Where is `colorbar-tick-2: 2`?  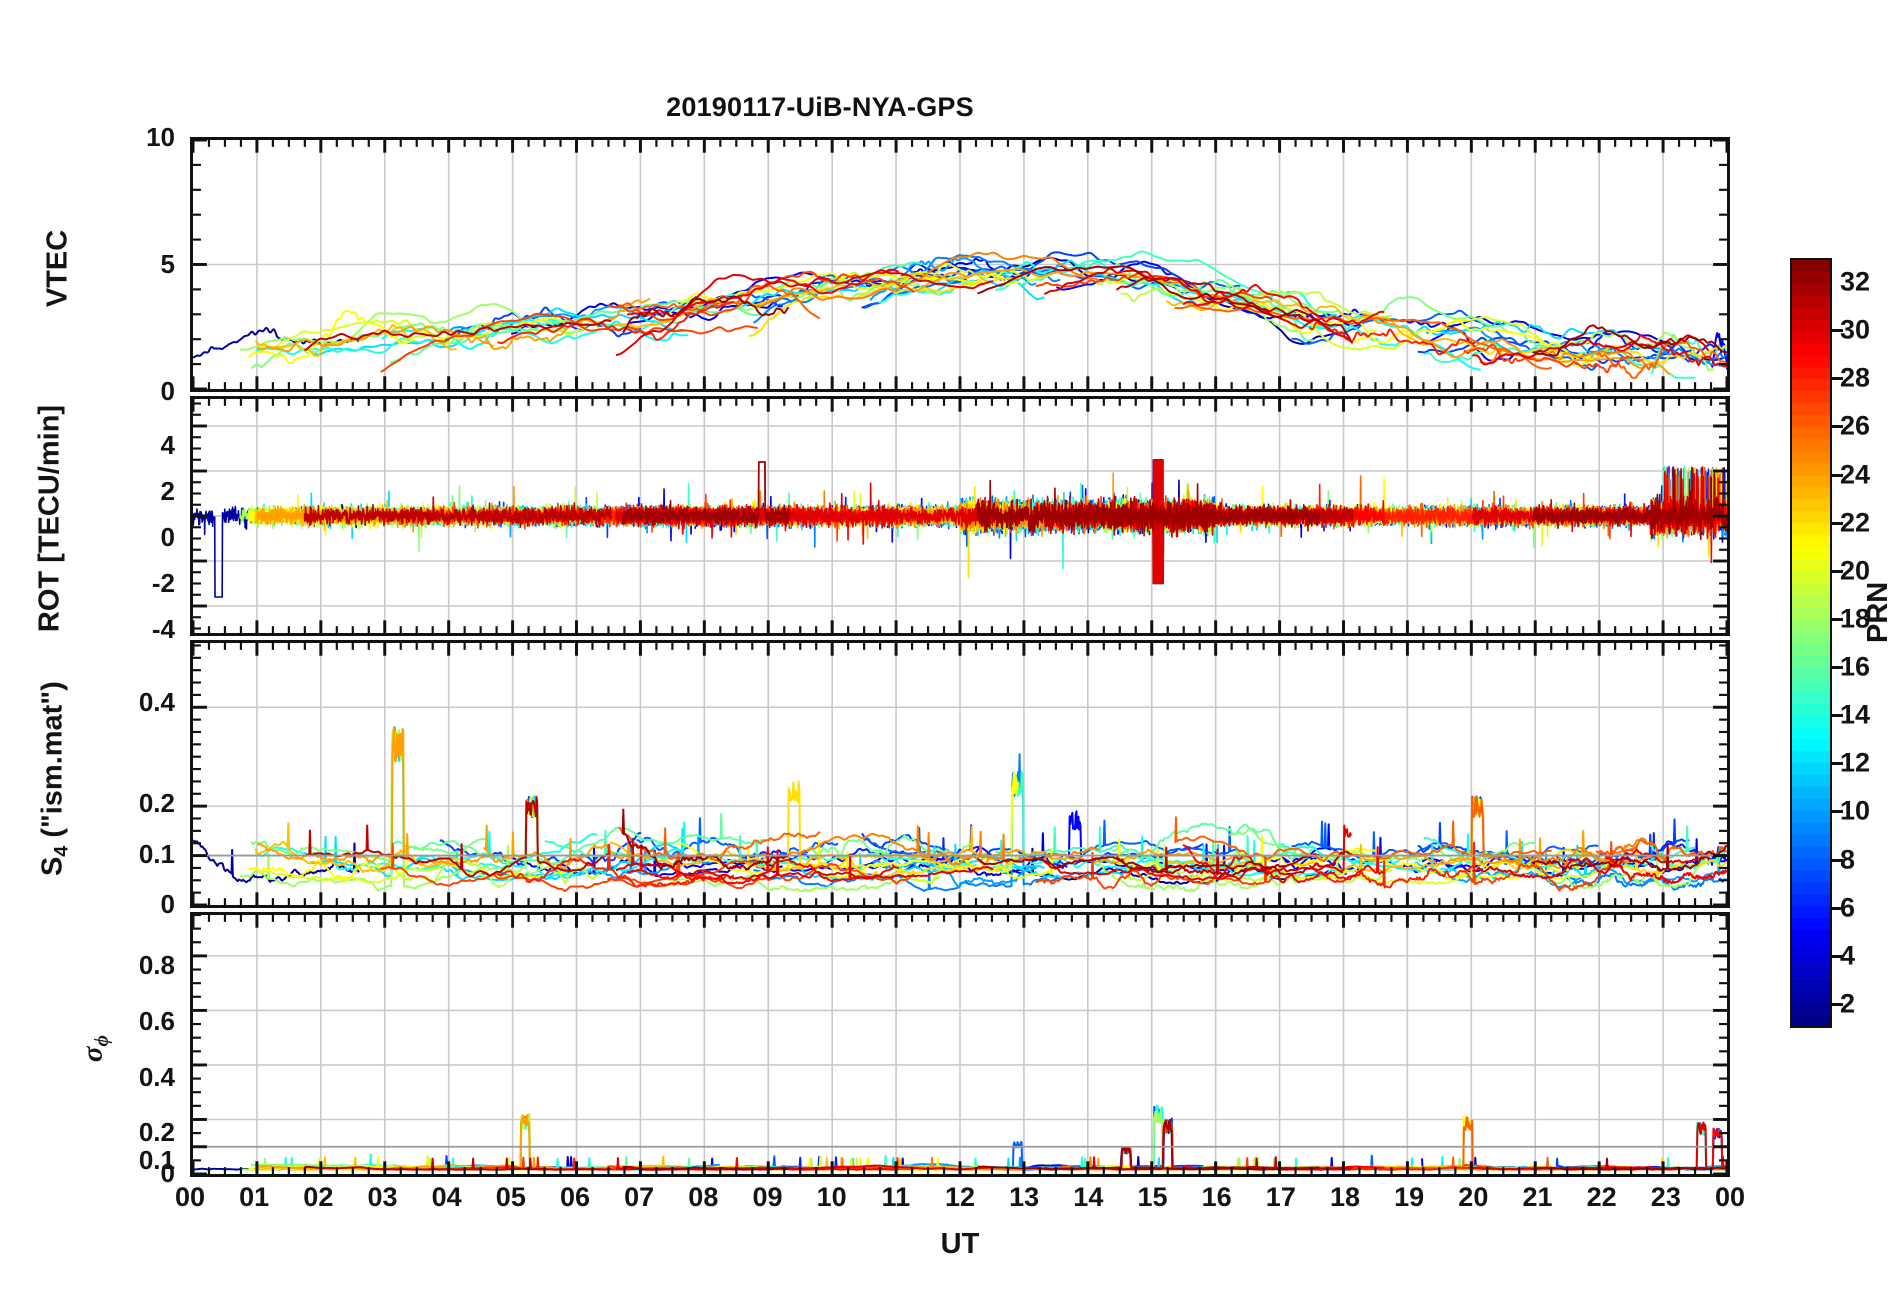 colorbar-tick-2: 2 is located at coordinates (1848, 1003).